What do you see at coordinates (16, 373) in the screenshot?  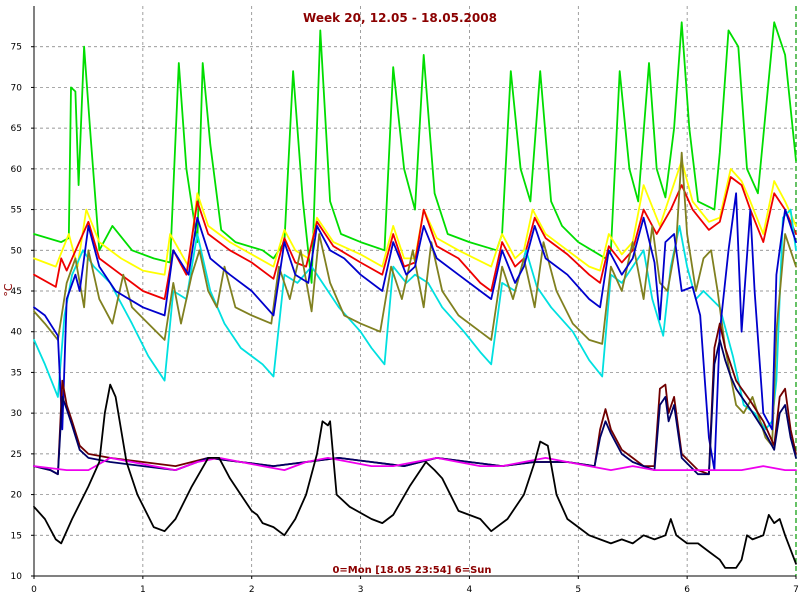 I see `y-tick-label: 35` at bounding box center [16, 373].